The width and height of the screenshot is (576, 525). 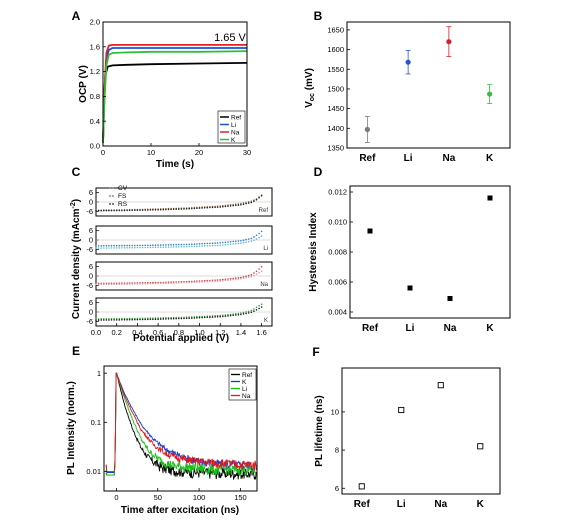 I want to click on x-tick-label: 100, so click(x=199, y=497).